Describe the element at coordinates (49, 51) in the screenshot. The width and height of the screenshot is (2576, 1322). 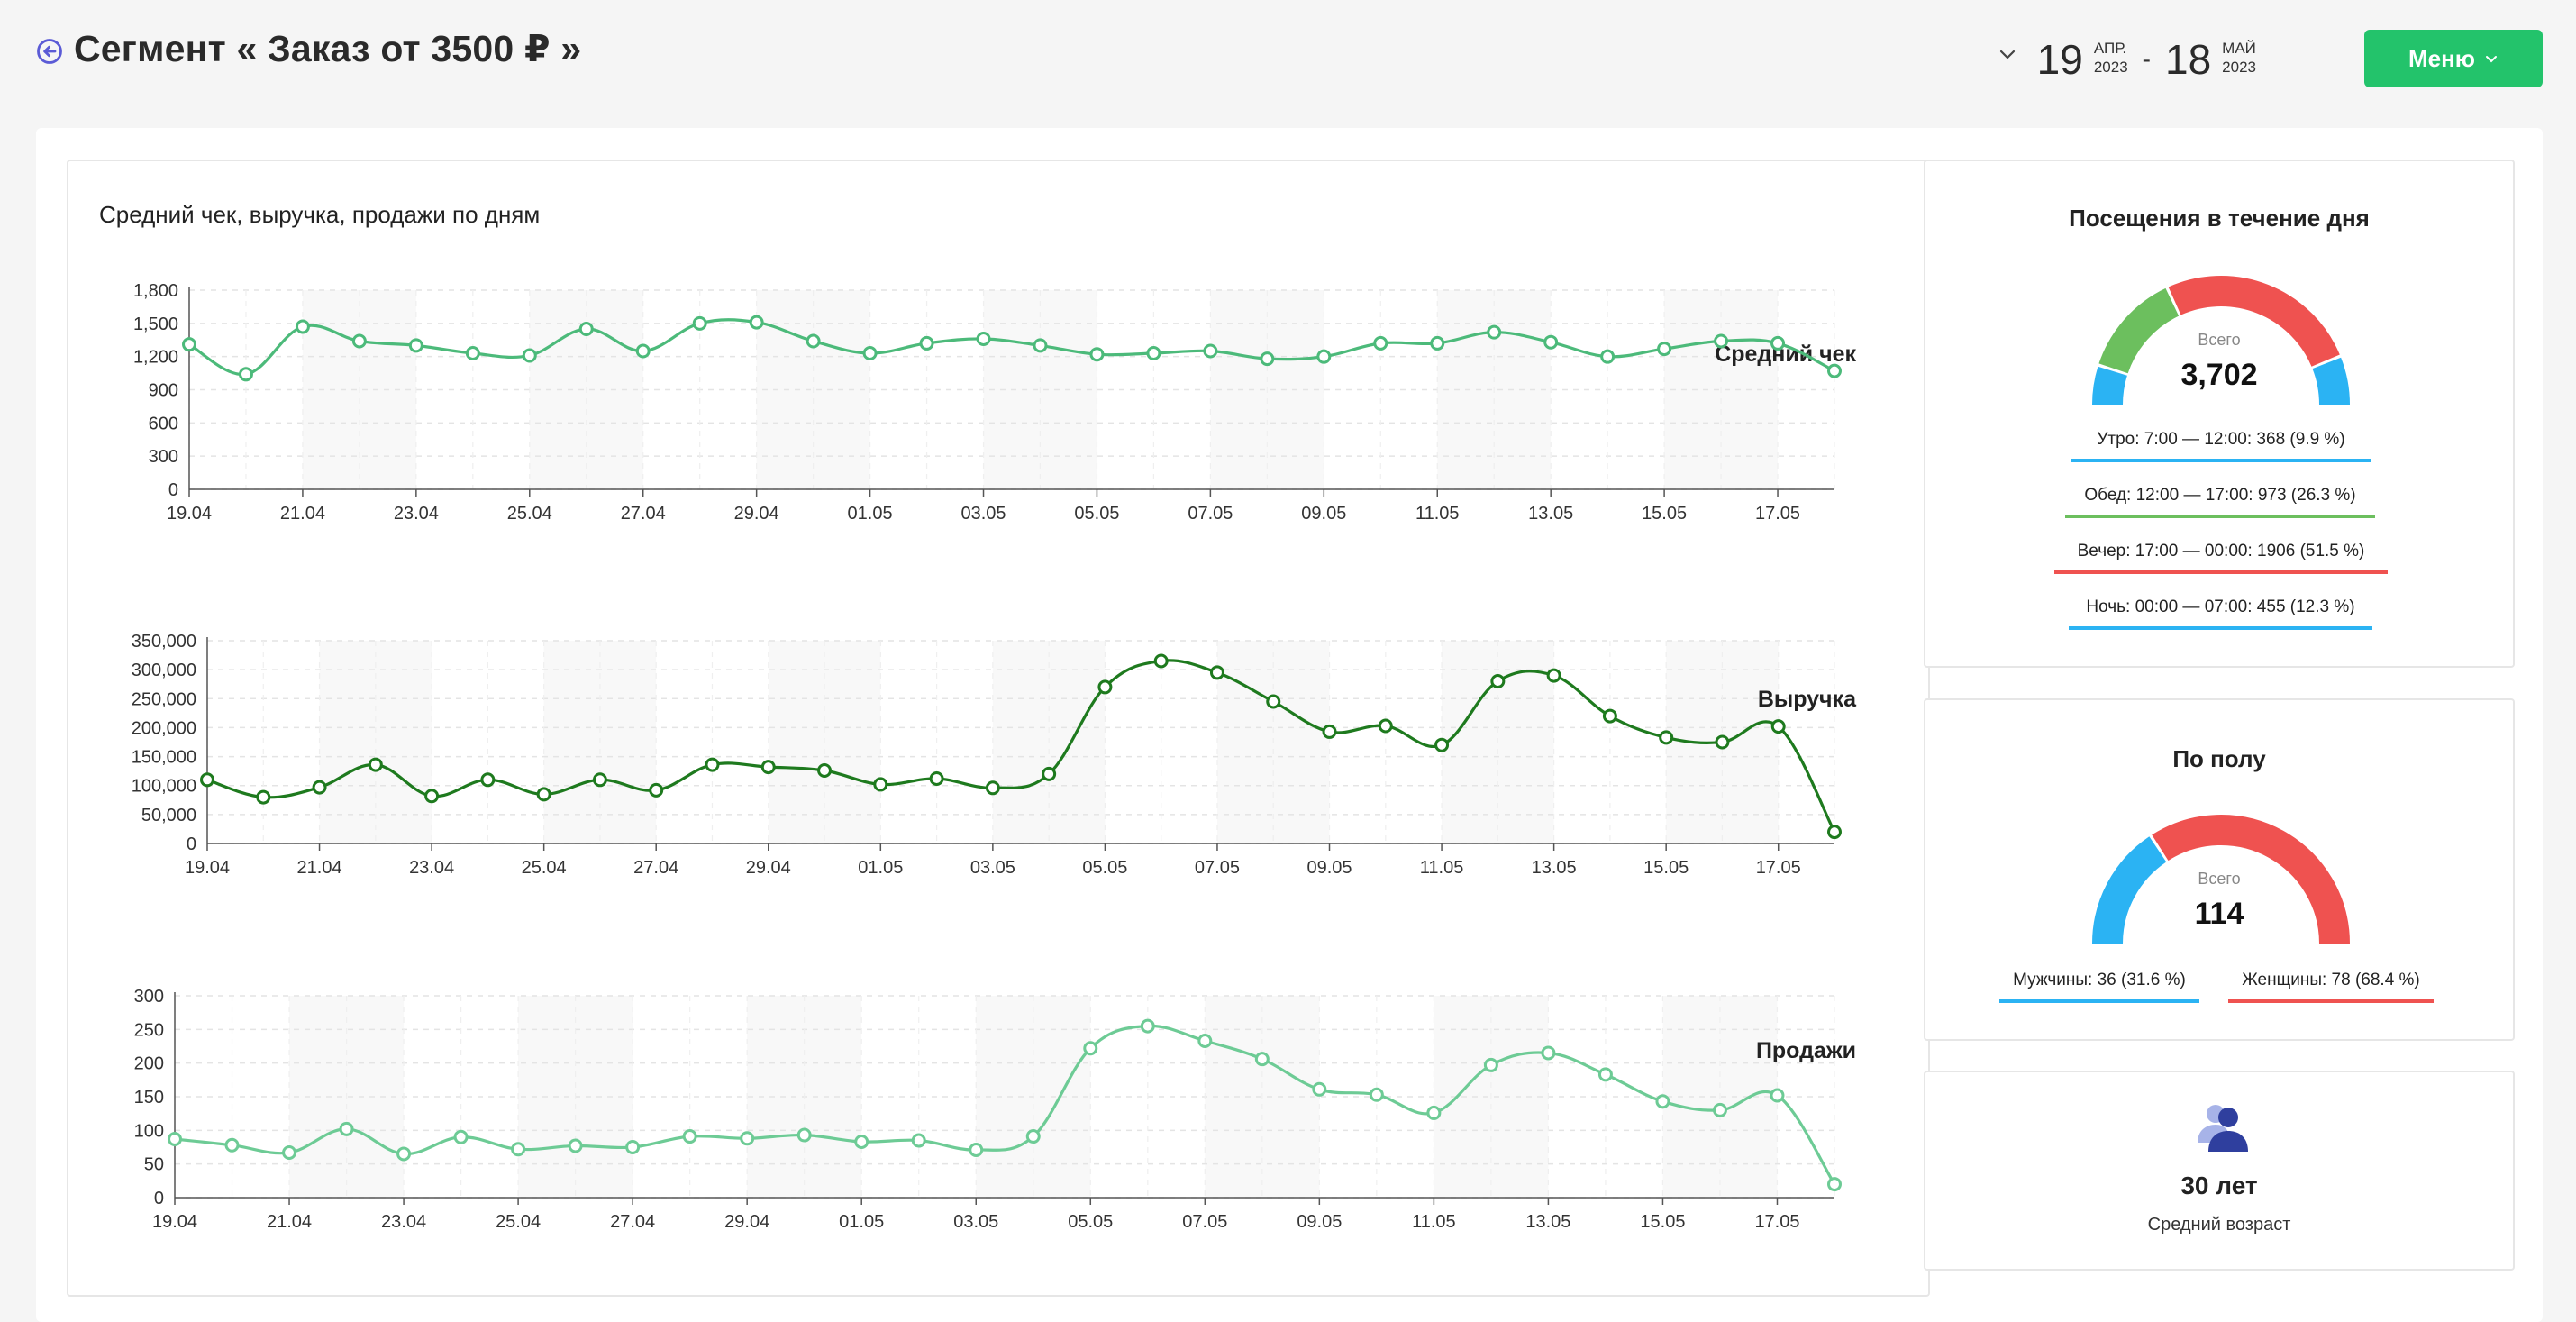
I see `back-arrow-icon` at that location.